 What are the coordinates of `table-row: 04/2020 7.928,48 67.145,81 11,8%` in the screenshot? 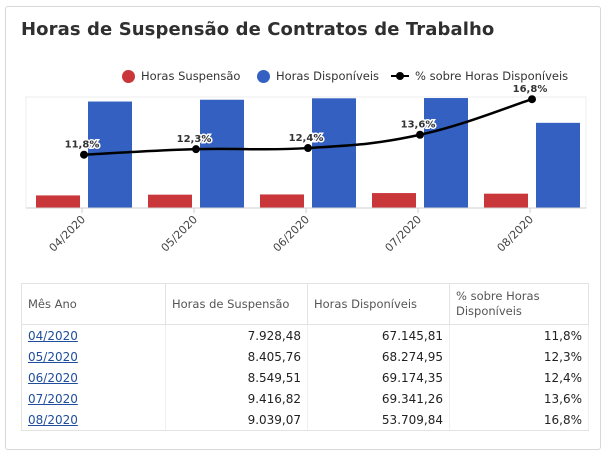 It's located at (305, 335).